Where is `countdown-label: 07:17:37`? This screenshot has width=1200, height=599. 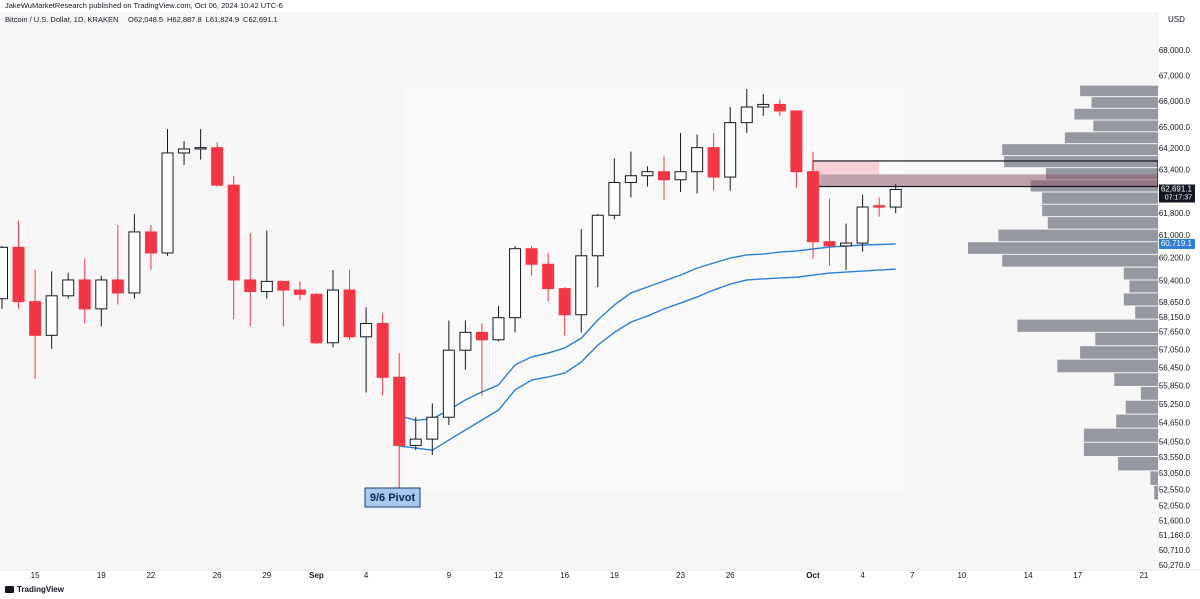
countdown-label: 07:17:37 is located at coordinates (1178, 197).